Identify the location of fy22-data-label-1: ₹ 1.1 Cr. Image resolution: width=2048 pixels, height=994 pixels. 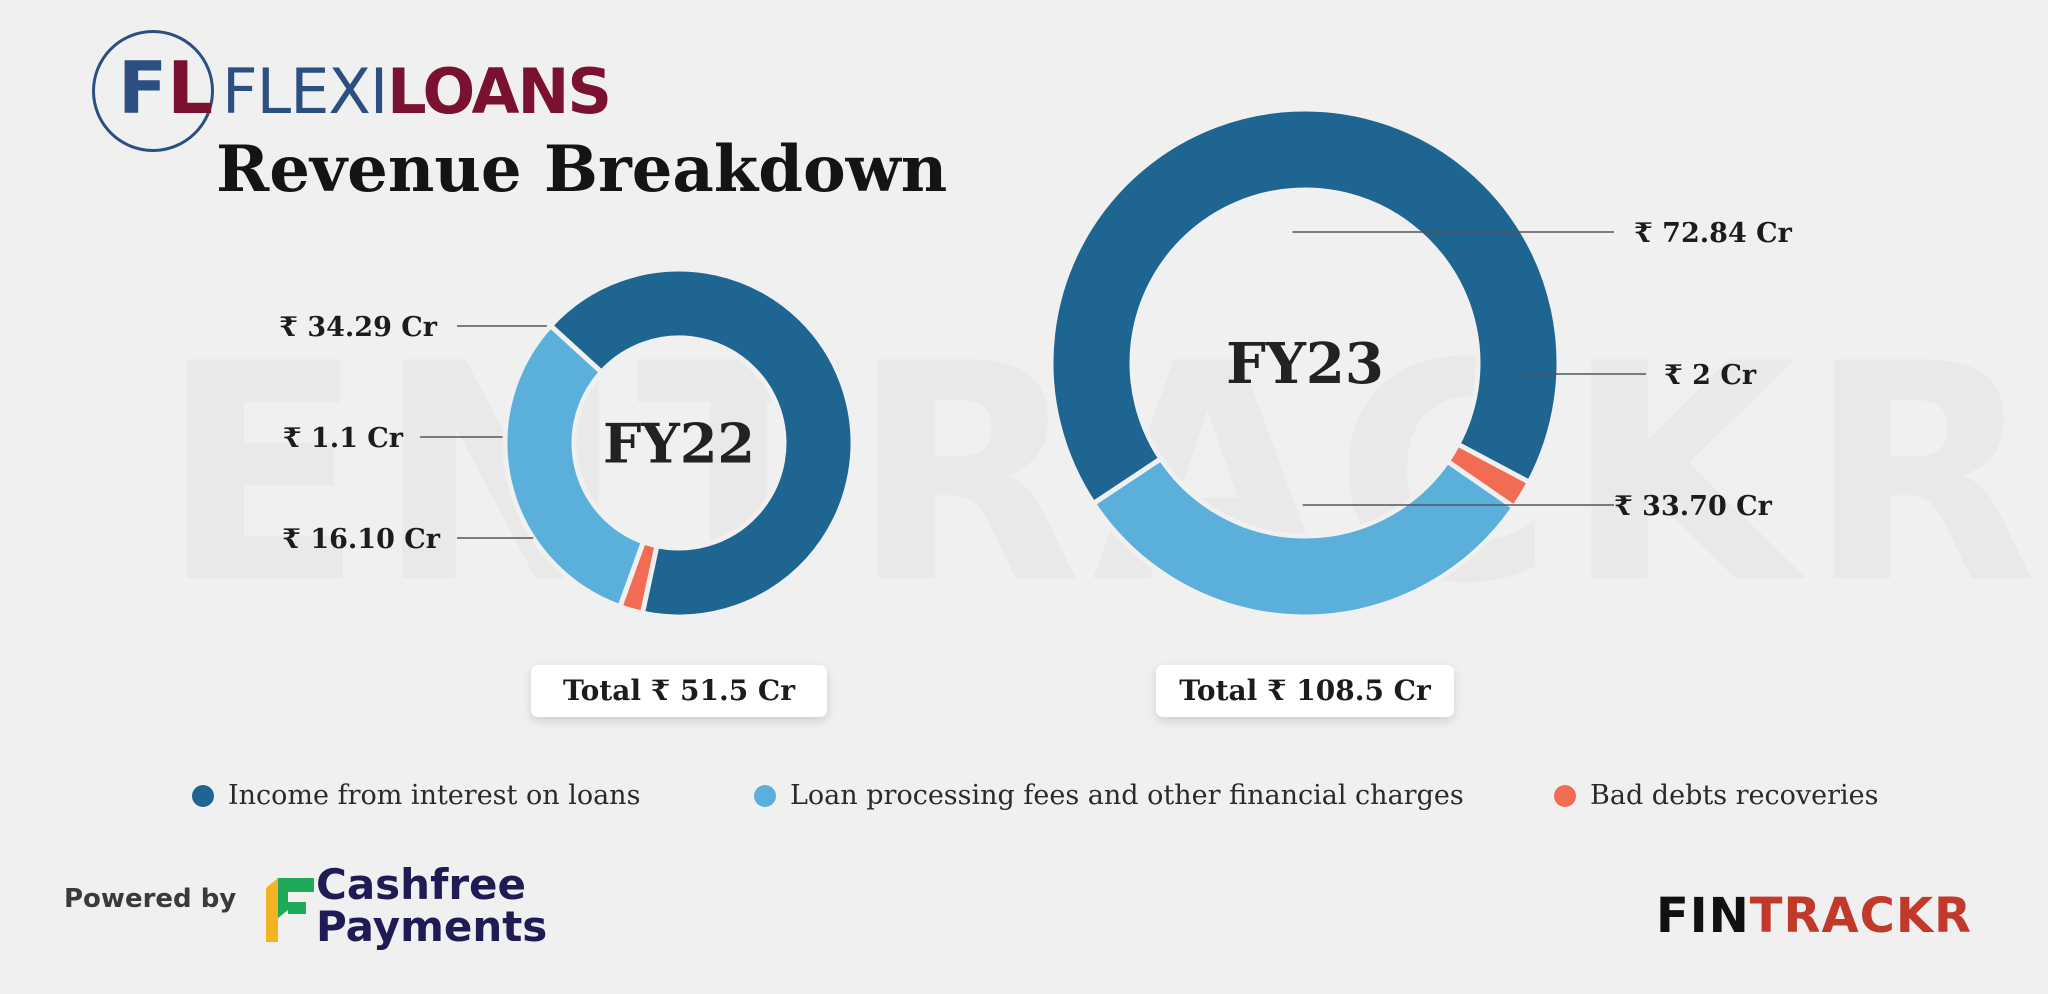
(343, 438).